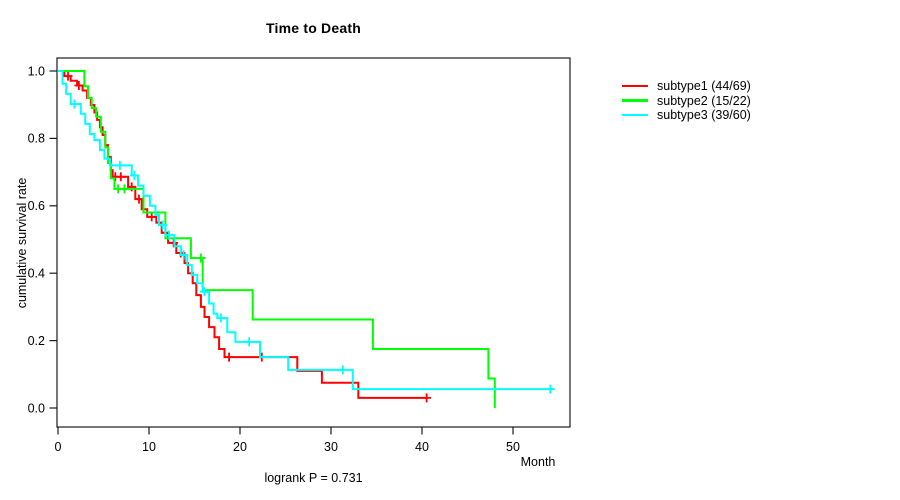 The width and height of the screenshot is (900, 500). What do you see at coordinates (36, 341) in the screenshot?
I see `y-tick-label: 0.2` at bounding box center [36, 341].